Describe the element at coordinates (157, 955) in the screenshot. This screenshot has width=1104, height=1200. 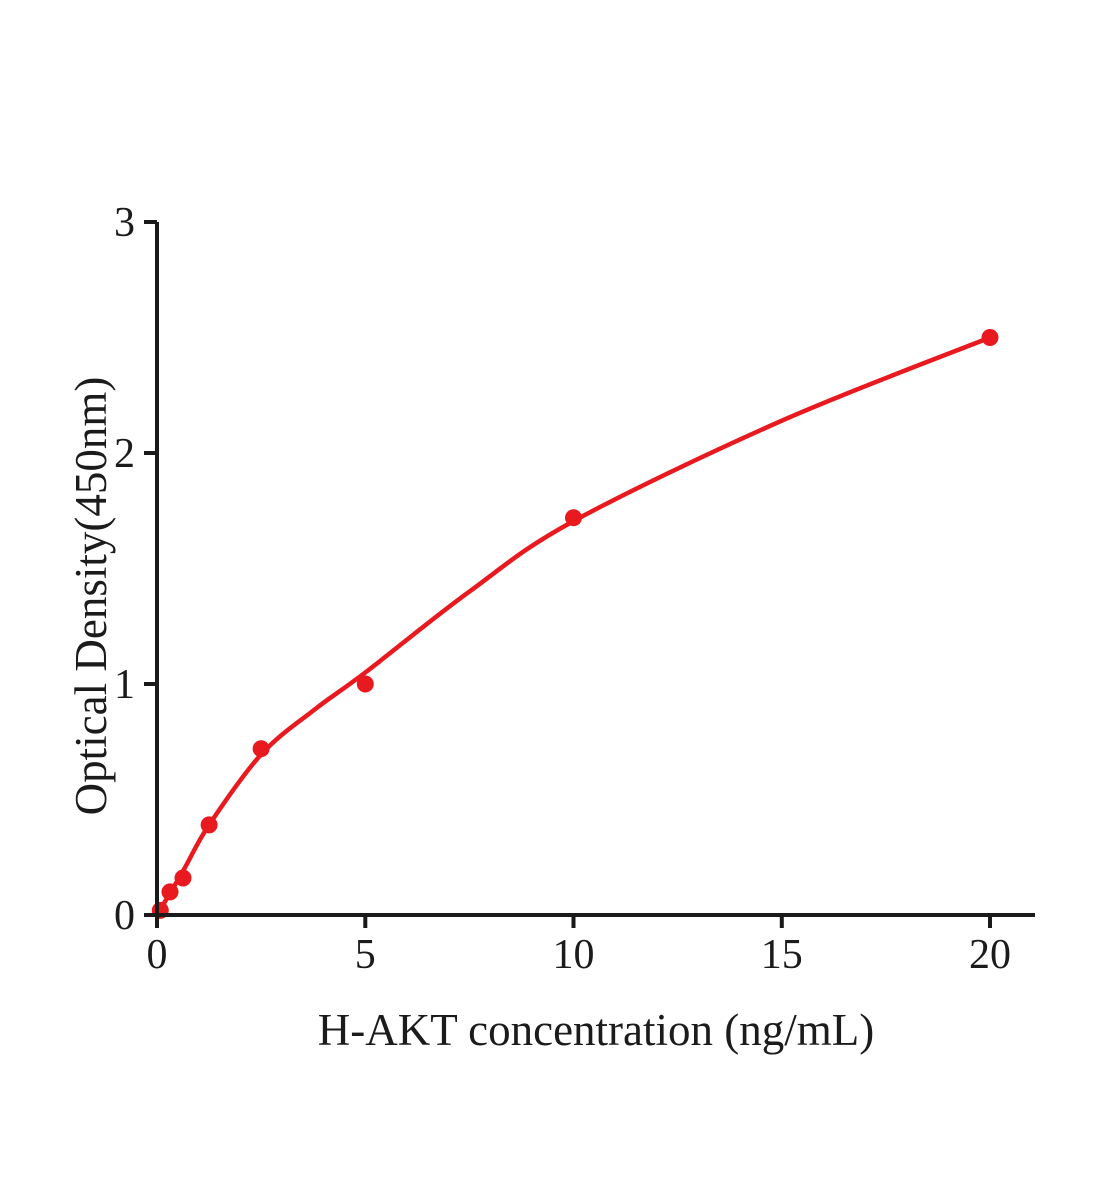
I see `x-tick-label: 0` at that location.